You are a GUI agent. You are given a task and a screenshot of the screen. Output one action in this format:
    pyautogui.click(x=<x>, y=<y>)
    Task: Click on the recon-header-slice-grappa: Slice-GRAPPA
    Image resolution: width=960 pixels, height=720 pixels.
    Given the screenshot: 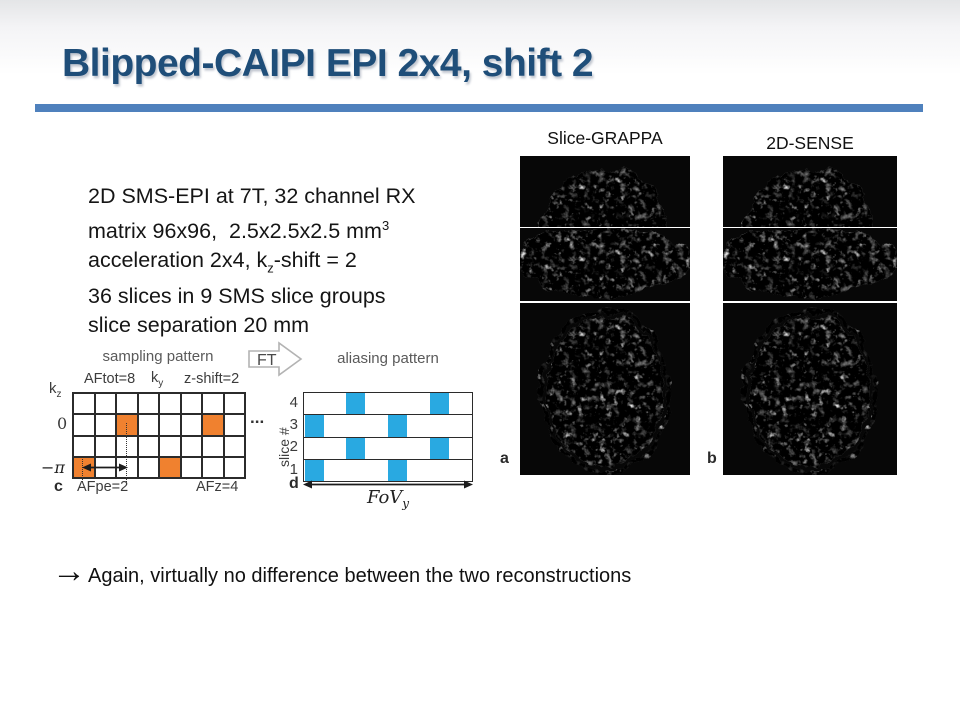 What is the action you would take?
    pyautogui.click(x=605, y=138)
    